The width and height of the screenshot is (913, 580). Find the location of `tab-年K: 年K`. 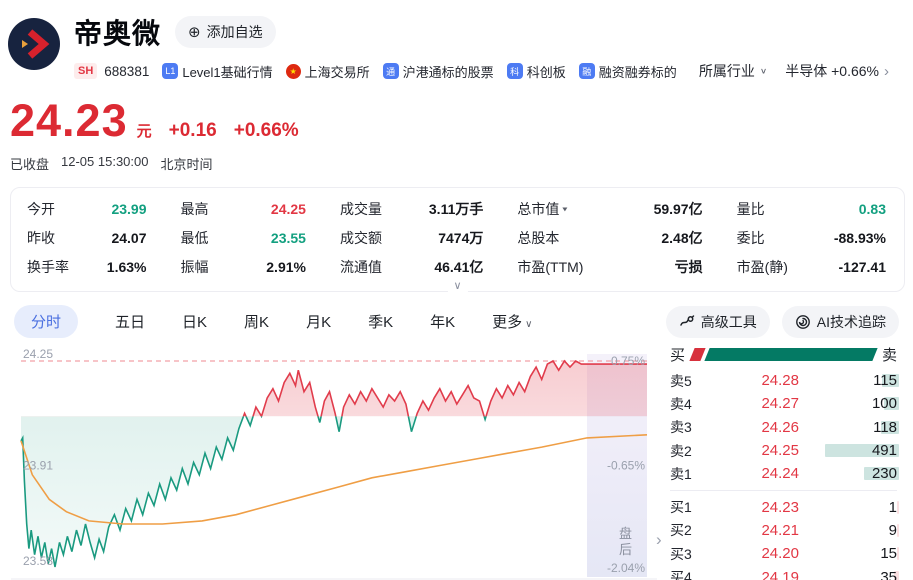

tab-年K: 年K is located at coordinates (443, 322).